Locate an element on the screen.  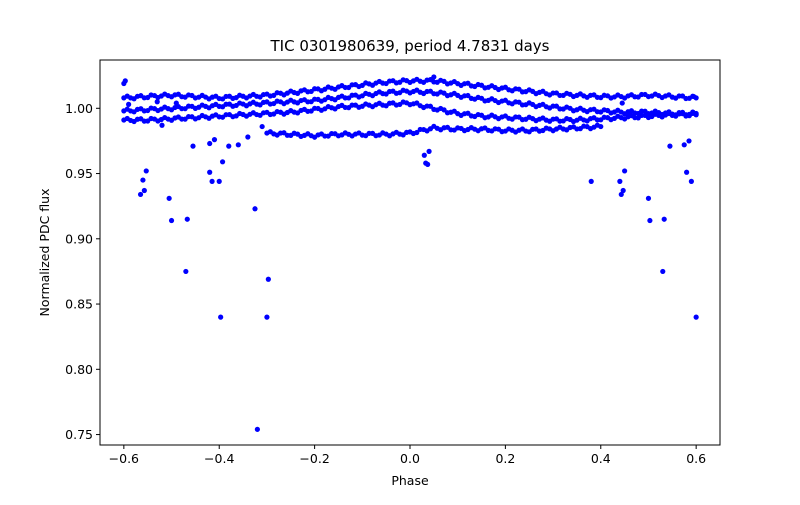
x-axis-label: Phase is located at coordinates (410, 480).